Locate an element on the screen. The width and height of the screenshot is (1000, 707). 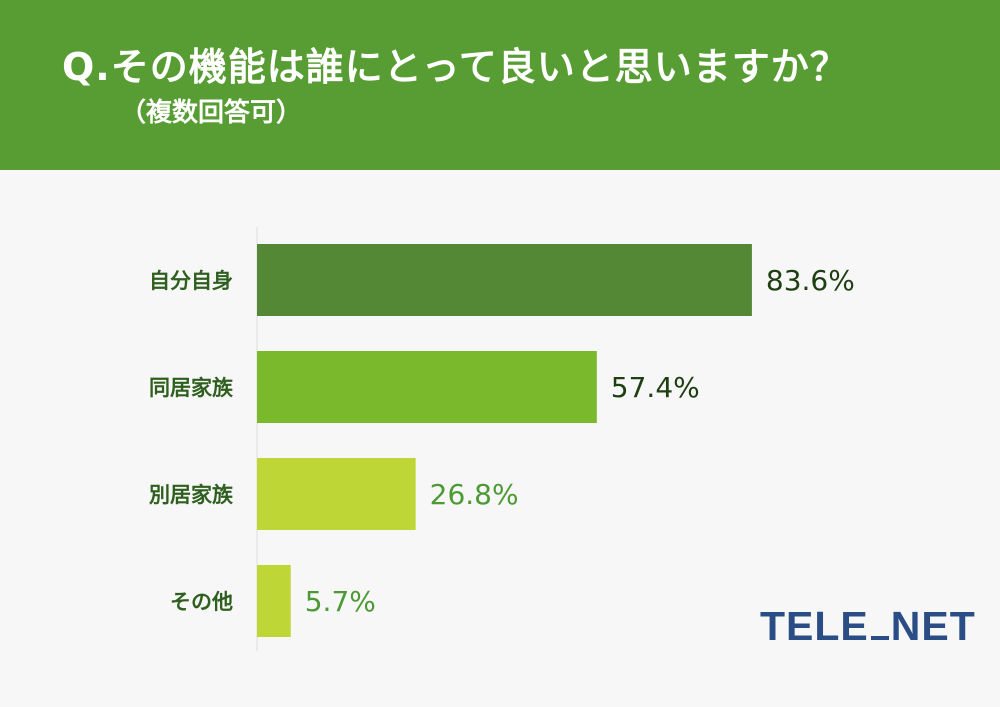
page-subtitle: （複数回答可） is located at coordinates (211, 113).